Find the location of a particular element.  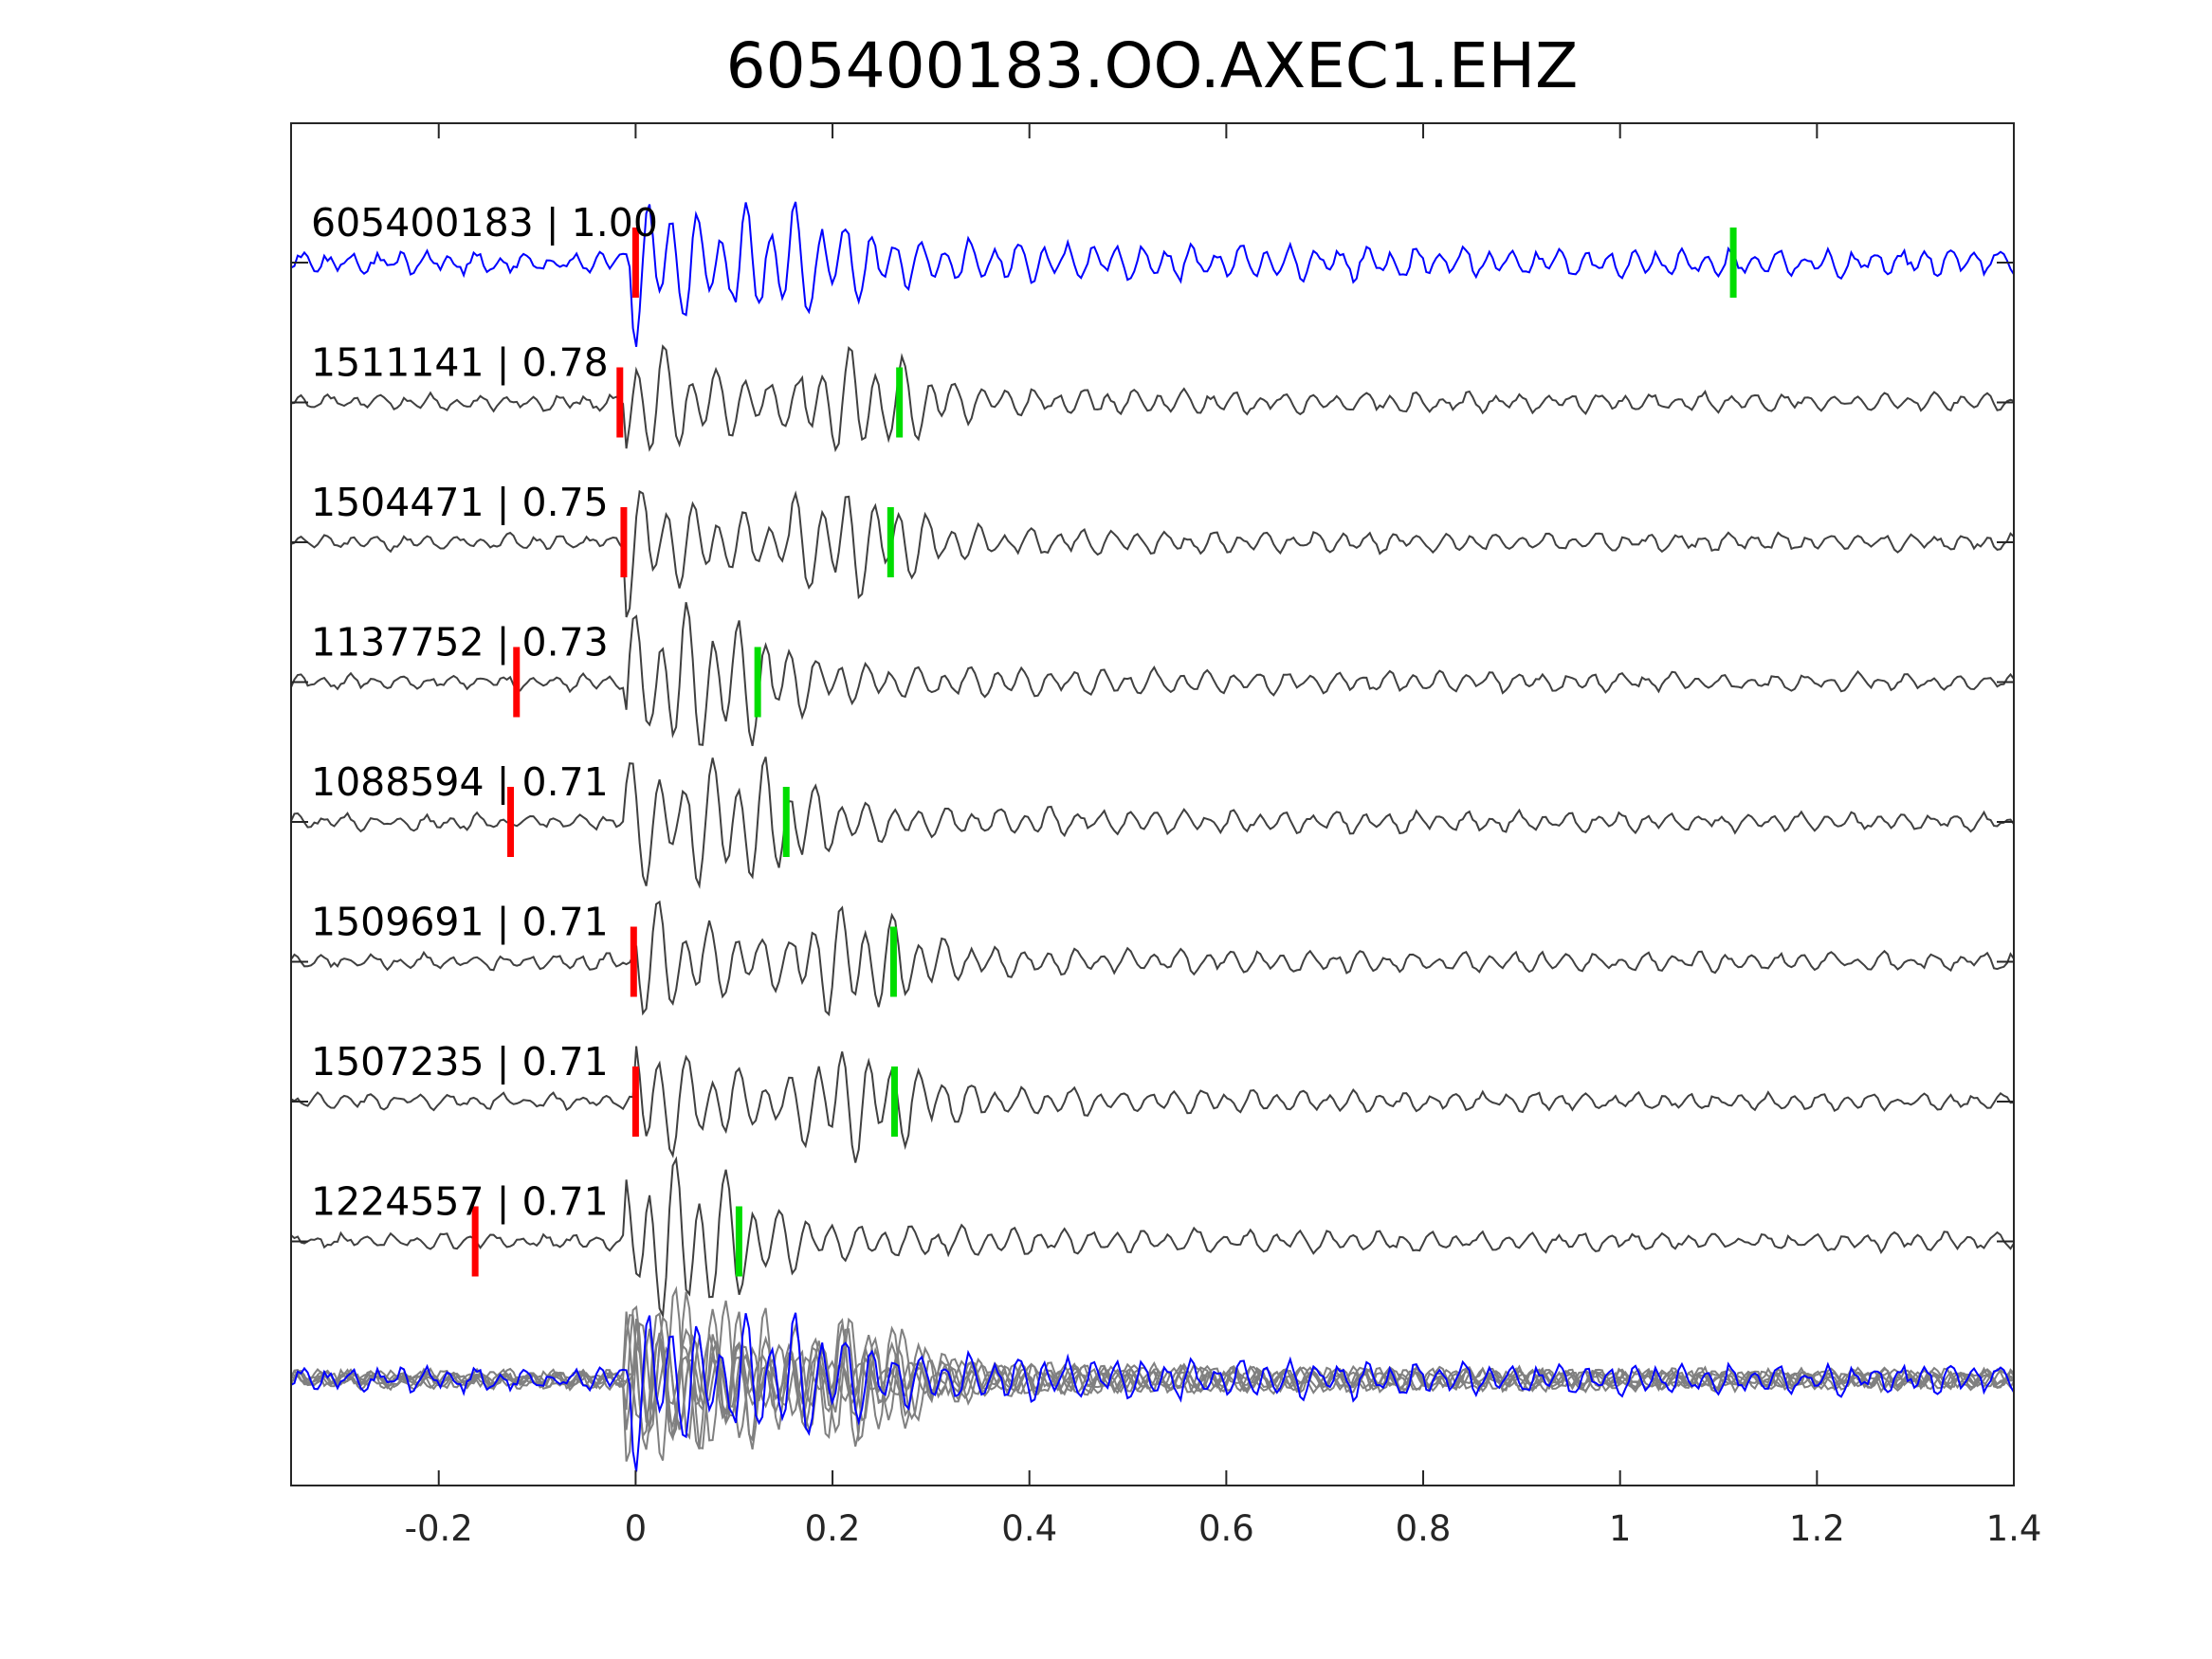

trace-label: 1509691 | 0.71 is located at coordinates (460, 922).